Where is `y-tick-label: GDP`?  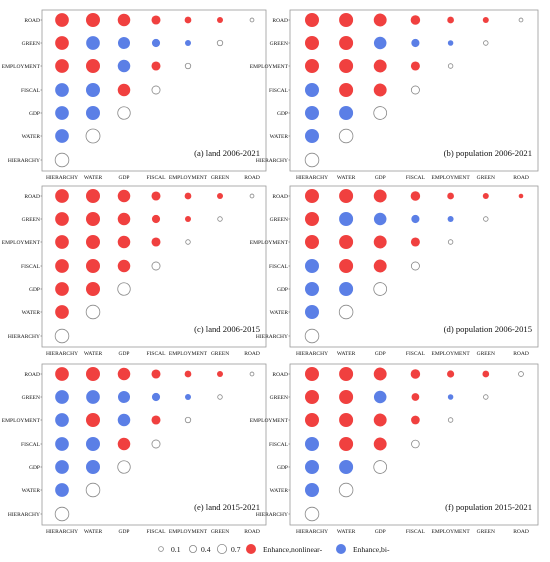 y-tick-label: GDP is located at coordinates (282, 290).